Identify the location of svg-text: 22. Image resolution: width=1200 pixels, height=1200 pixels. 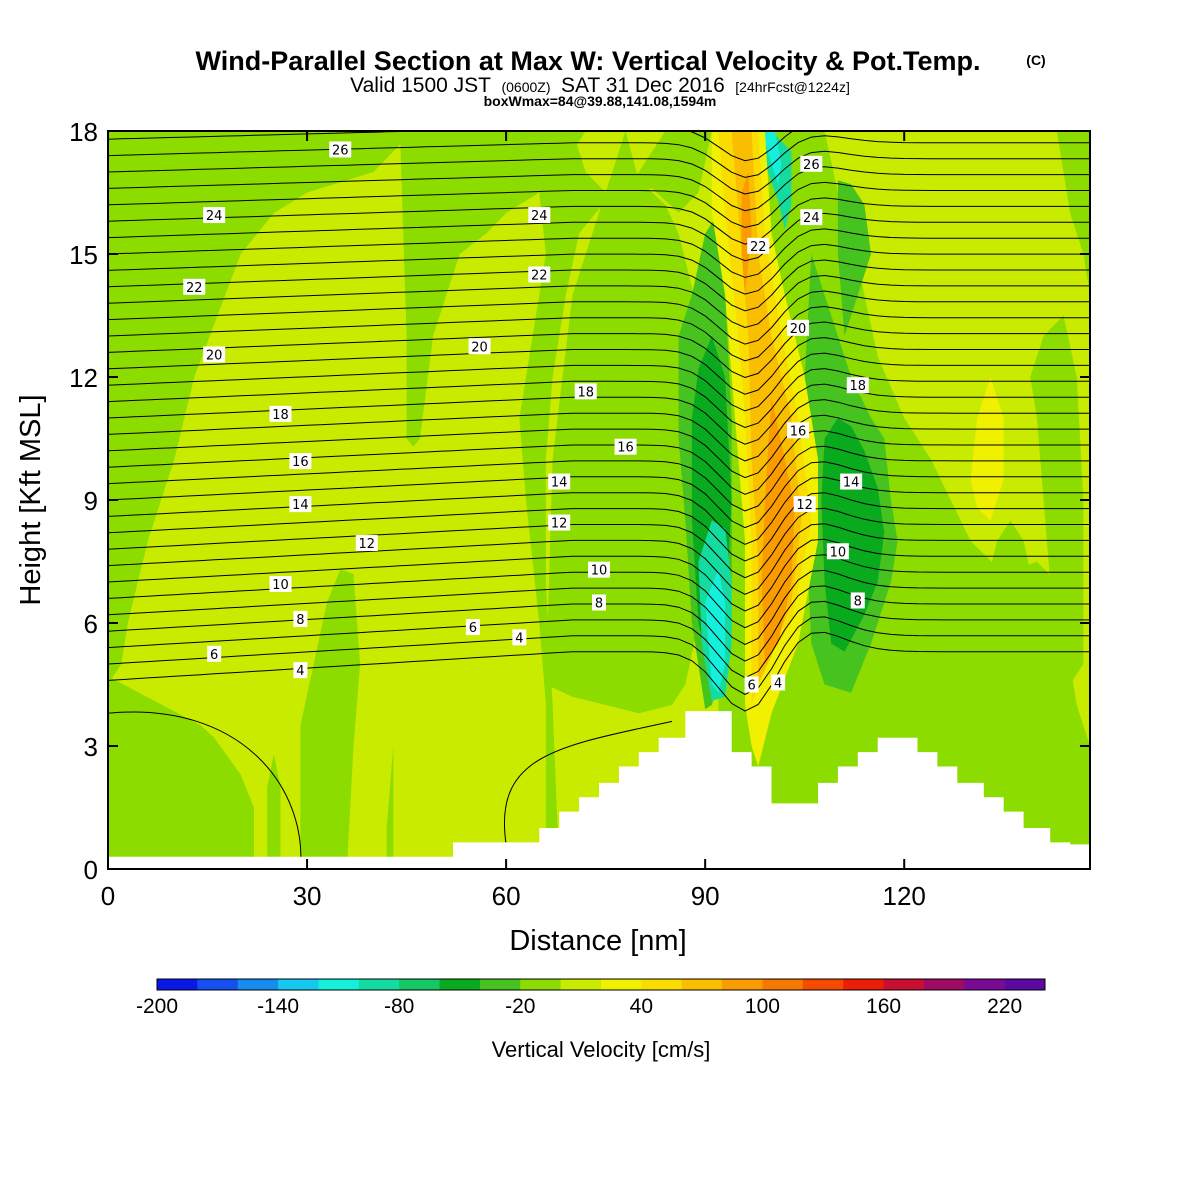
(194, 288).